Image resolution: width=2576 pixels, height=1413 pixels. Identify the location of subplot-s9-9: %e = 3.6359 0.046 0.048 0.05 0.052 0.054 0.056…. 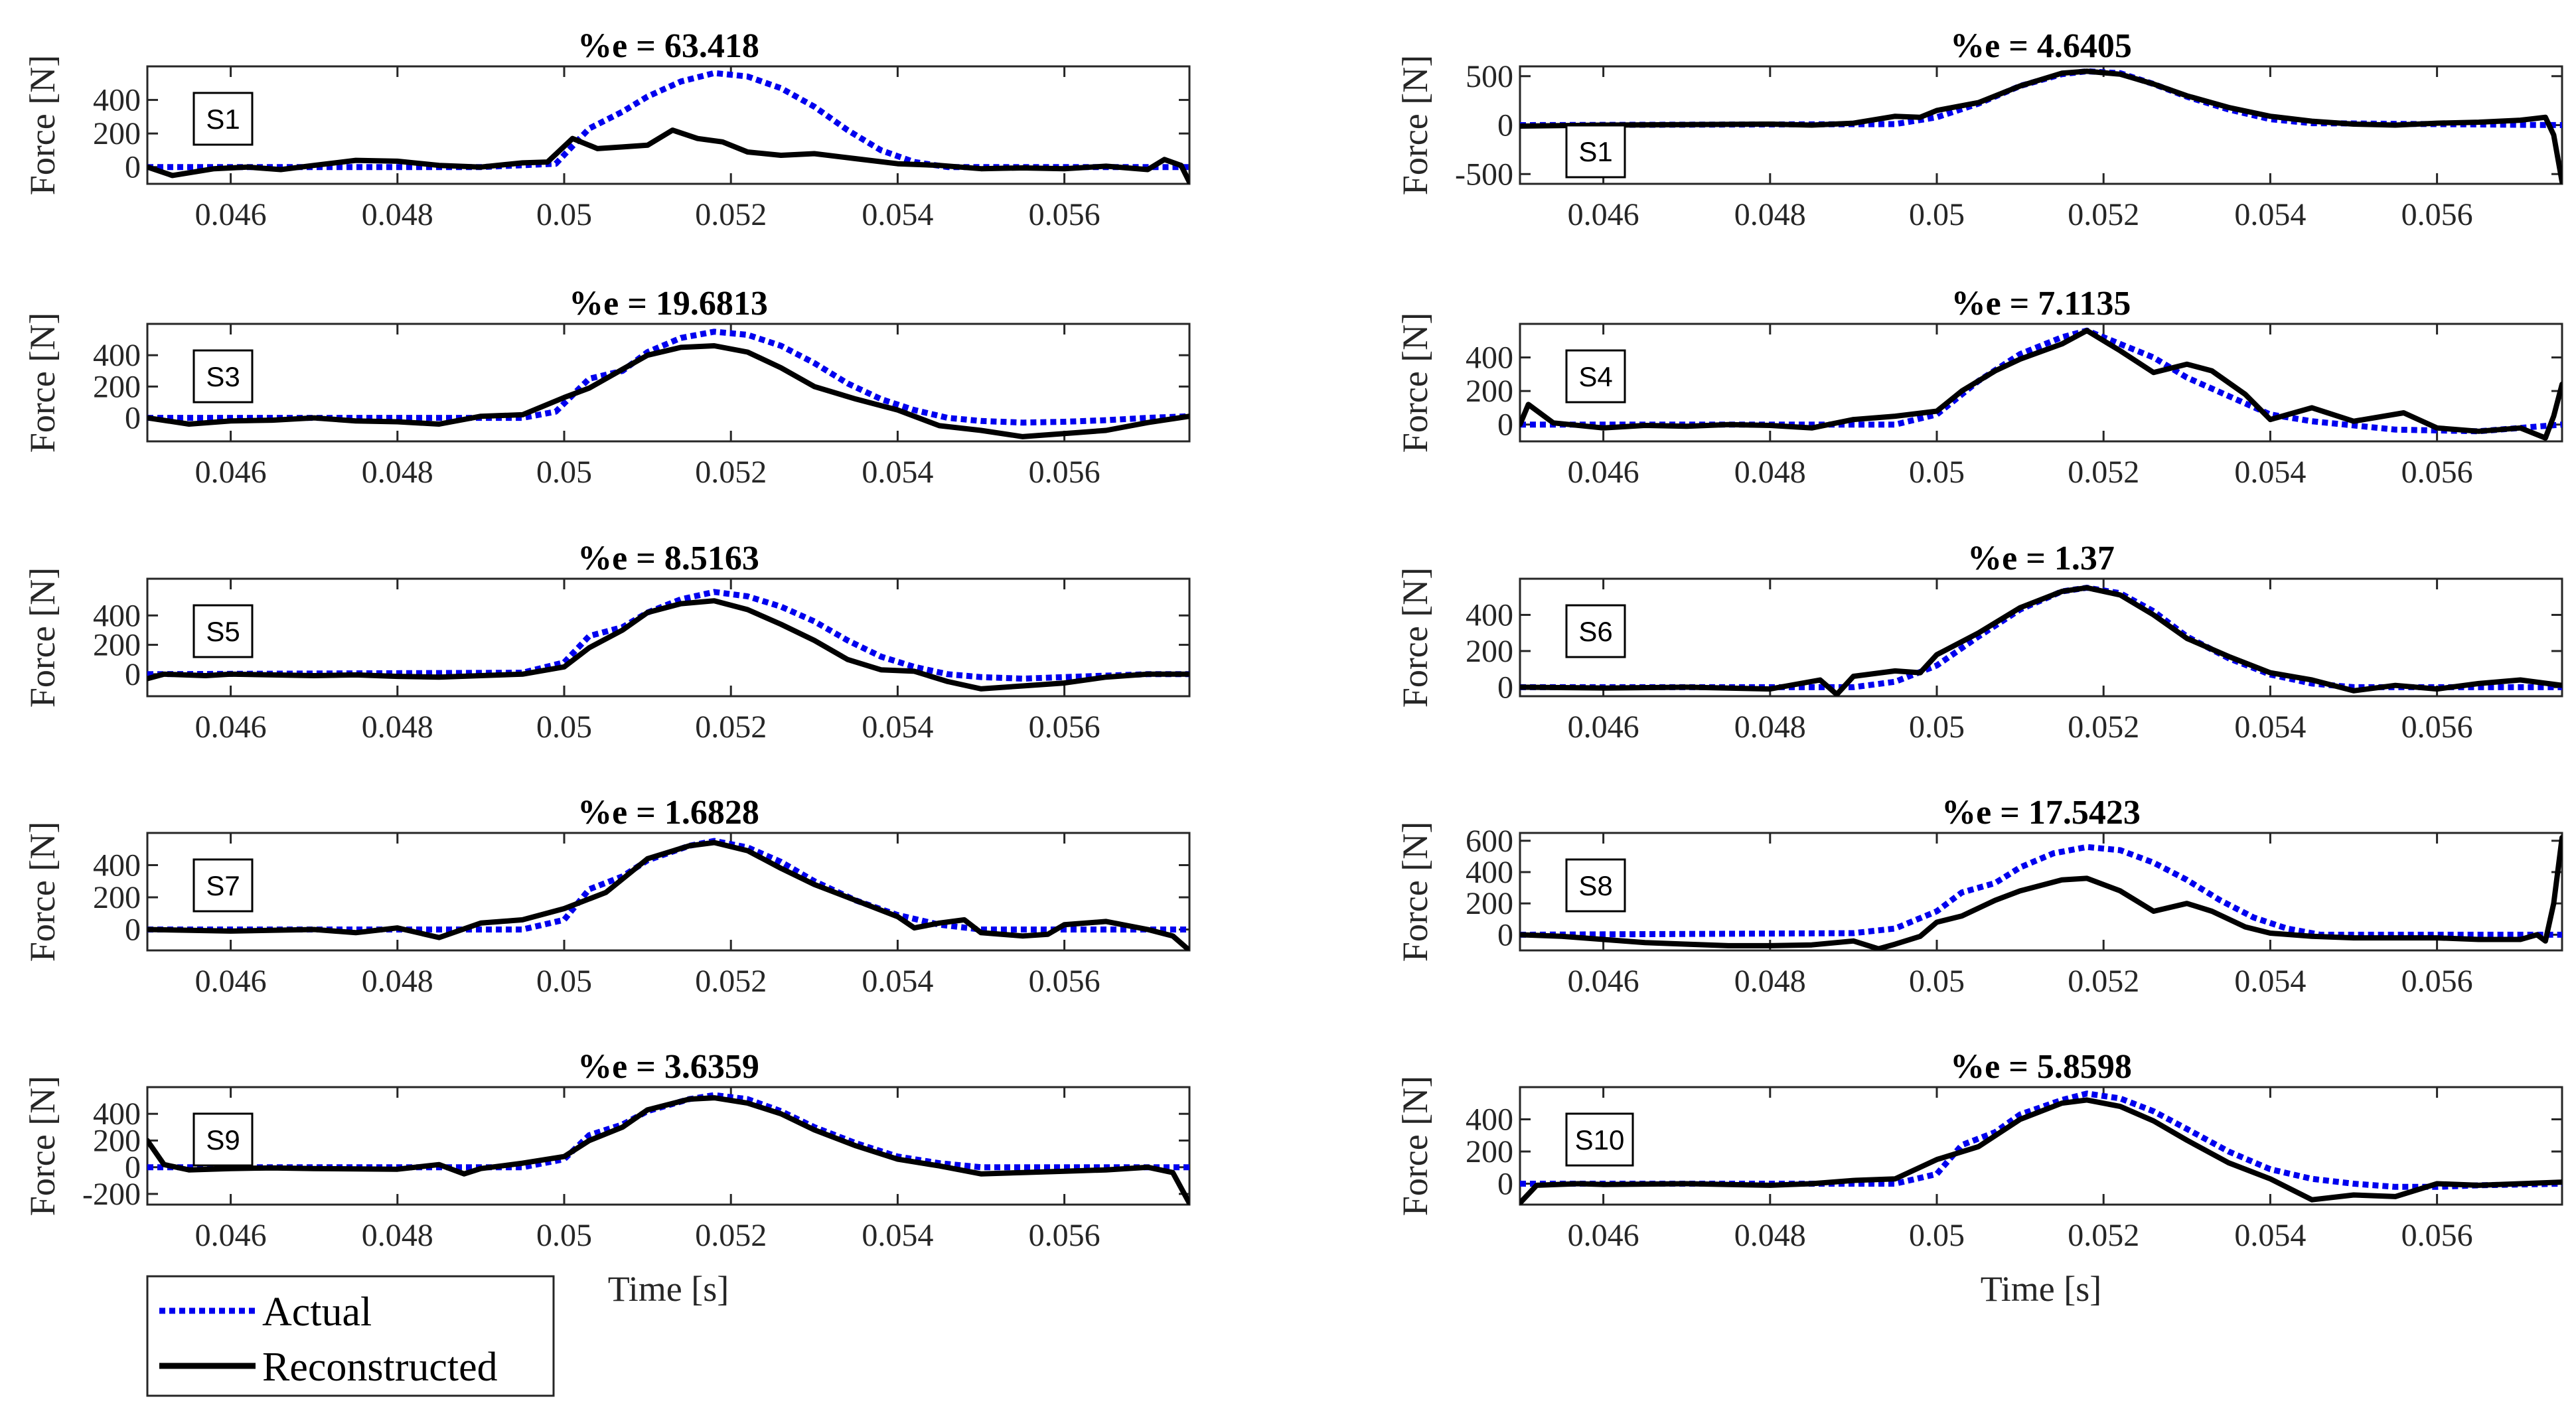
(607, 1178).